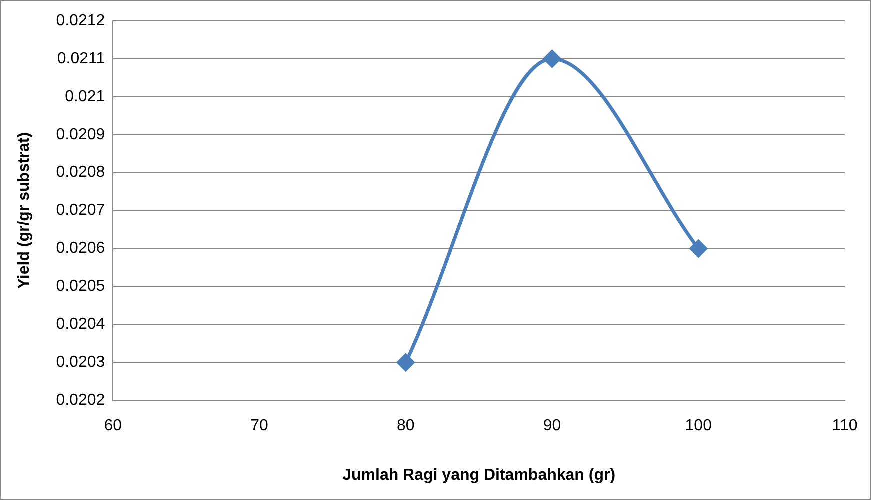 The image size is (871, 500). I want to click on x-tick-label: 110, so click(845, 426).